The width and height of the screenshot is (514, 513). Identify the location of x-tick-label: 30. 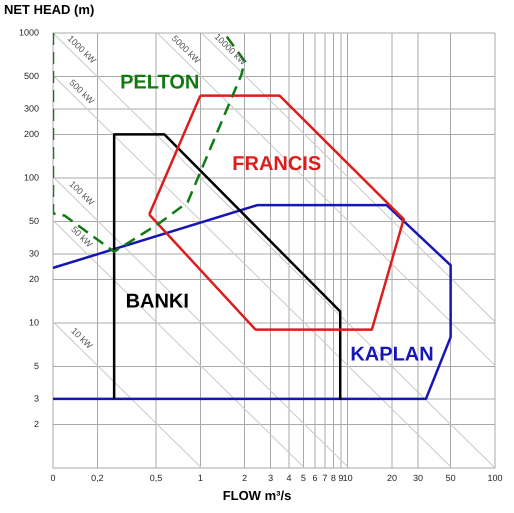
(417, 477).